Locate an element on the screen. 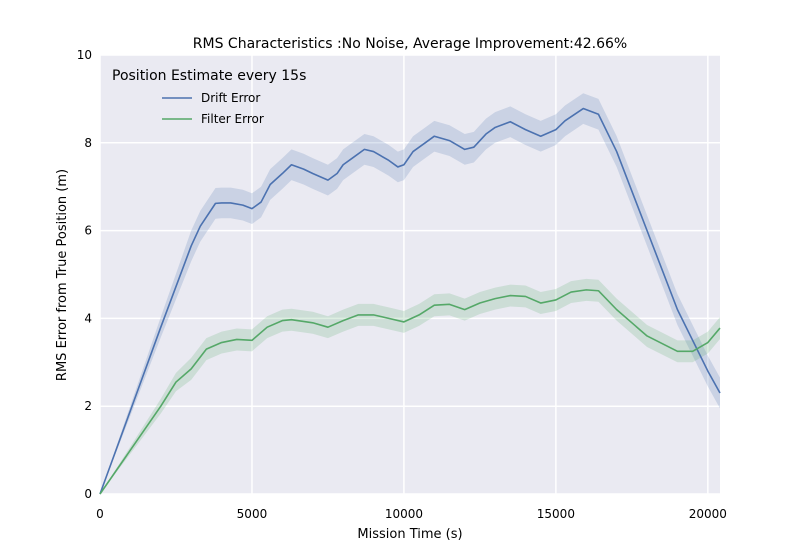 The height and width of the screenshot is (550, 800). x-tick-label-4: 20000 is located at coordinates (708, 514).